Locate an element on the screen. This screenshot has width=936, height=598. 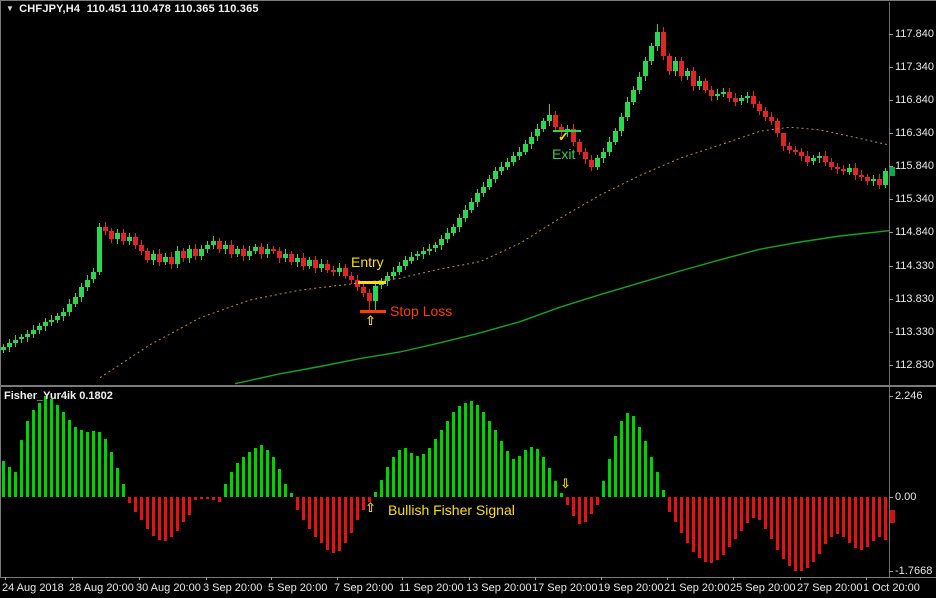
date-axis-label: 5 Sep 20:00 is located at coordinates (298, 588).